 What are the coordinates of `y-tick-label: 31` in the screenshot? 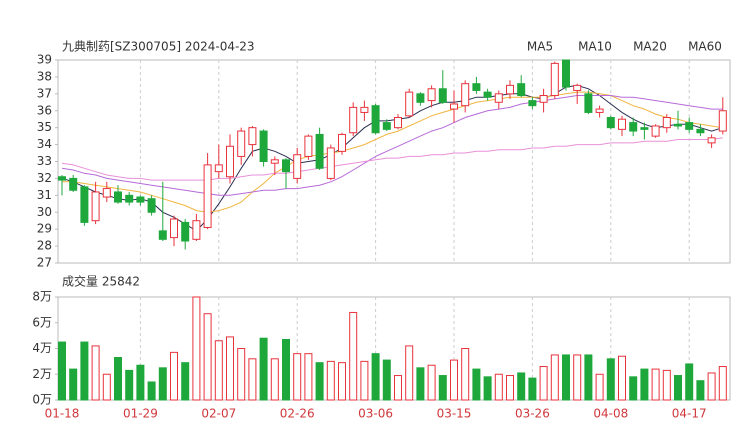 It's located at (44, 195).